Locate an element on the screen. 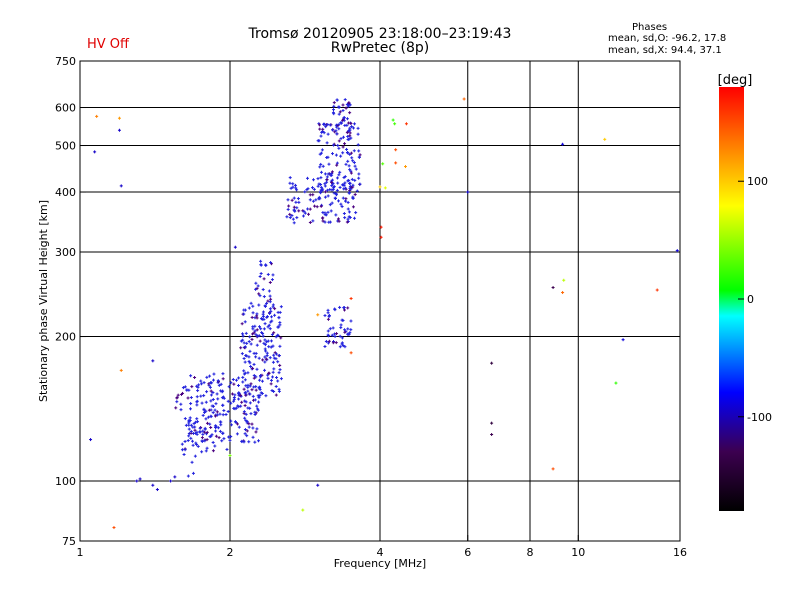  x-tick-label: 1 is located at coordinates (80, 552).